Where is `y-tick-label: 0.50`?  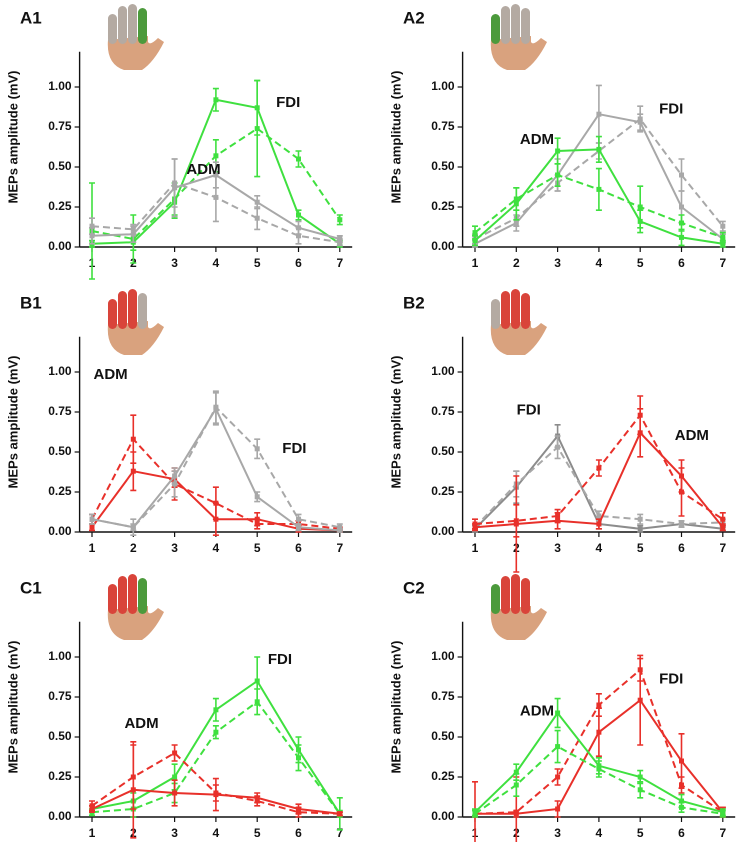
y-tick-label: 0.50 is located at coordinates (60, 451).